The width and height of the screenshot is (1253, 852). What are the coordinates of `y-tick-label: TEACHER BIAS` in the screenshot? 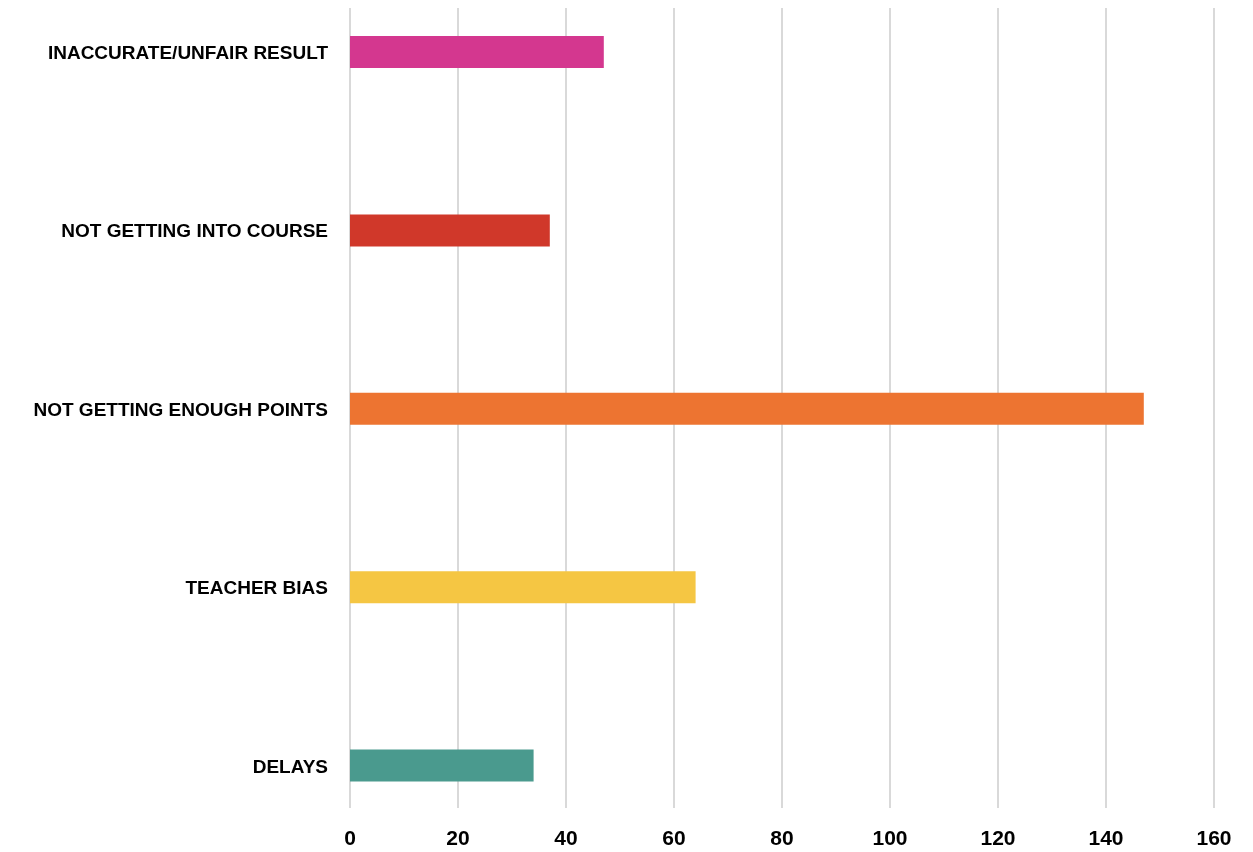 It's located at (256, 588).